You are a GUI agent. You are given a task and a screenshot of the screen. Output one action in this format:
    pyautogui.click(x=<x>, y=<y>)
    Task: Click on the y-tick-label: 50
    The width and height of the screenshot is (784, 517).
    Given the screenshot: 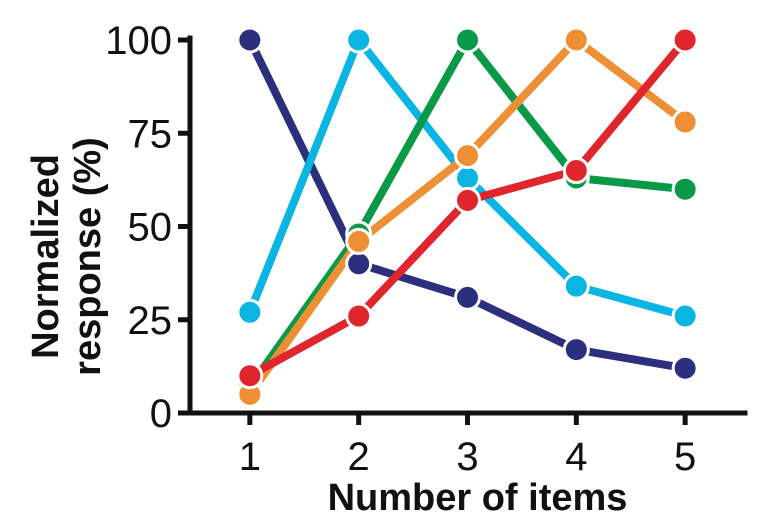 What is the action you would take?
    pyautogui.click(x=150, y=228)
    